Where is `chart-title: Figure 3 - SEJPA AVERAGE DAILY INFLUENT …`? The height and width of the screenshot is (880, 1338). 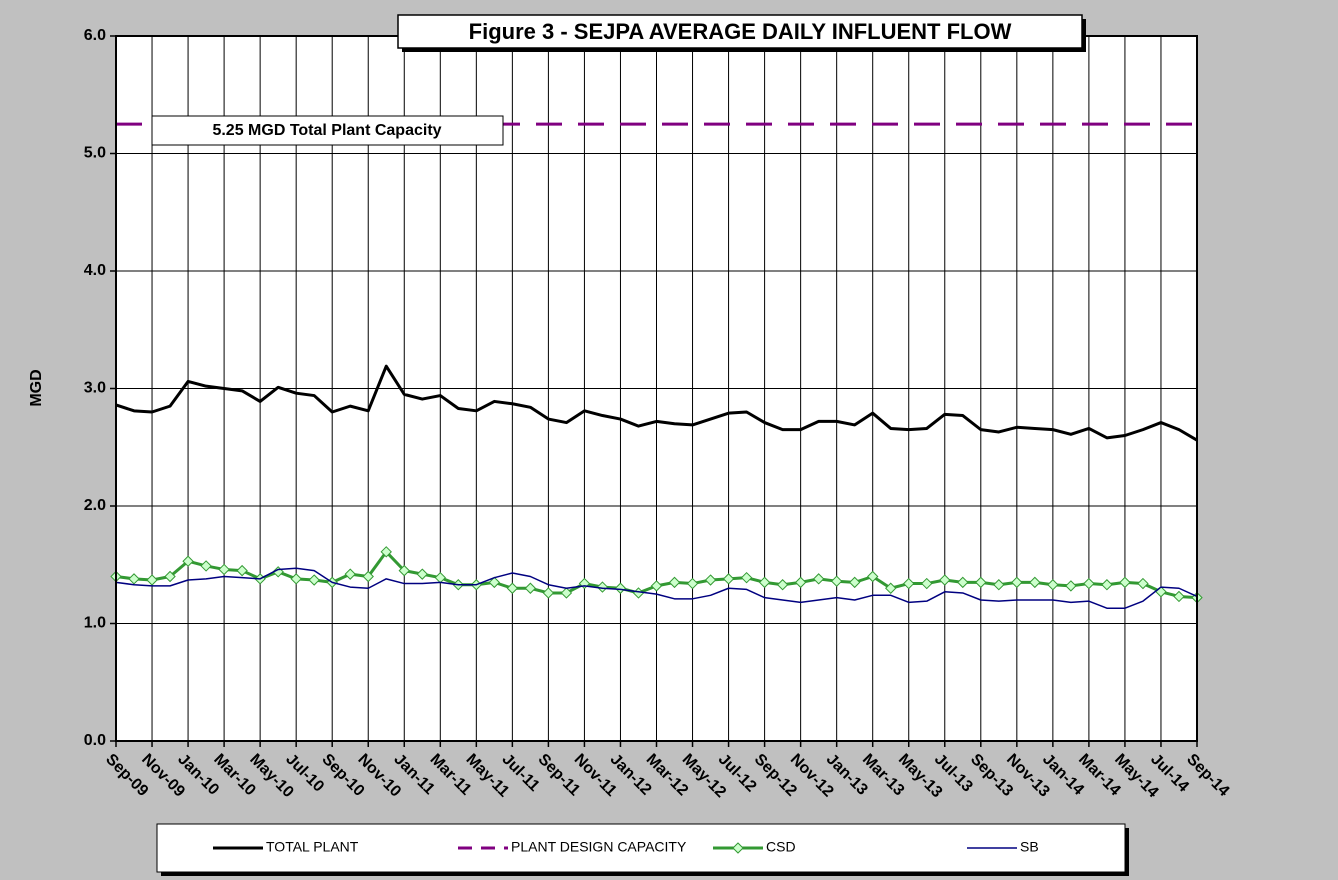 chart-title: Figure 3 - SEJPA AVERAGE DAILY INFLUENT … is located at coordinates (740, 31).